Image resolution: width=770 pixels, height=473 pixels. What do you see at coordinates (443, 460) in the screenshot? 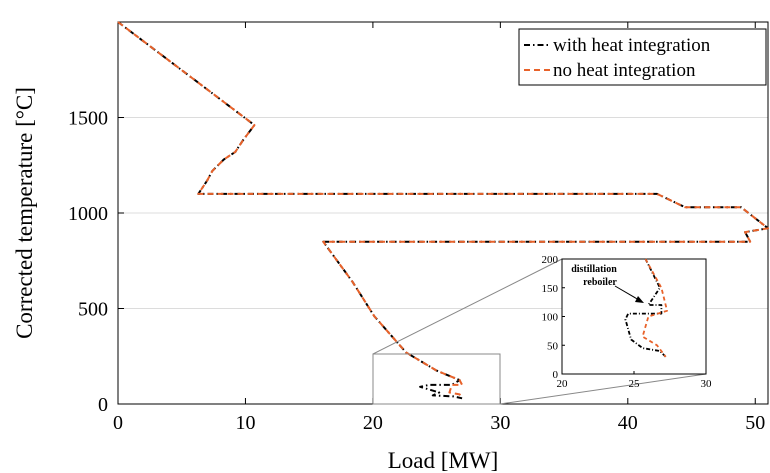
I see `x-axis-label: Load [MW]` at bounding box center [443, 460].